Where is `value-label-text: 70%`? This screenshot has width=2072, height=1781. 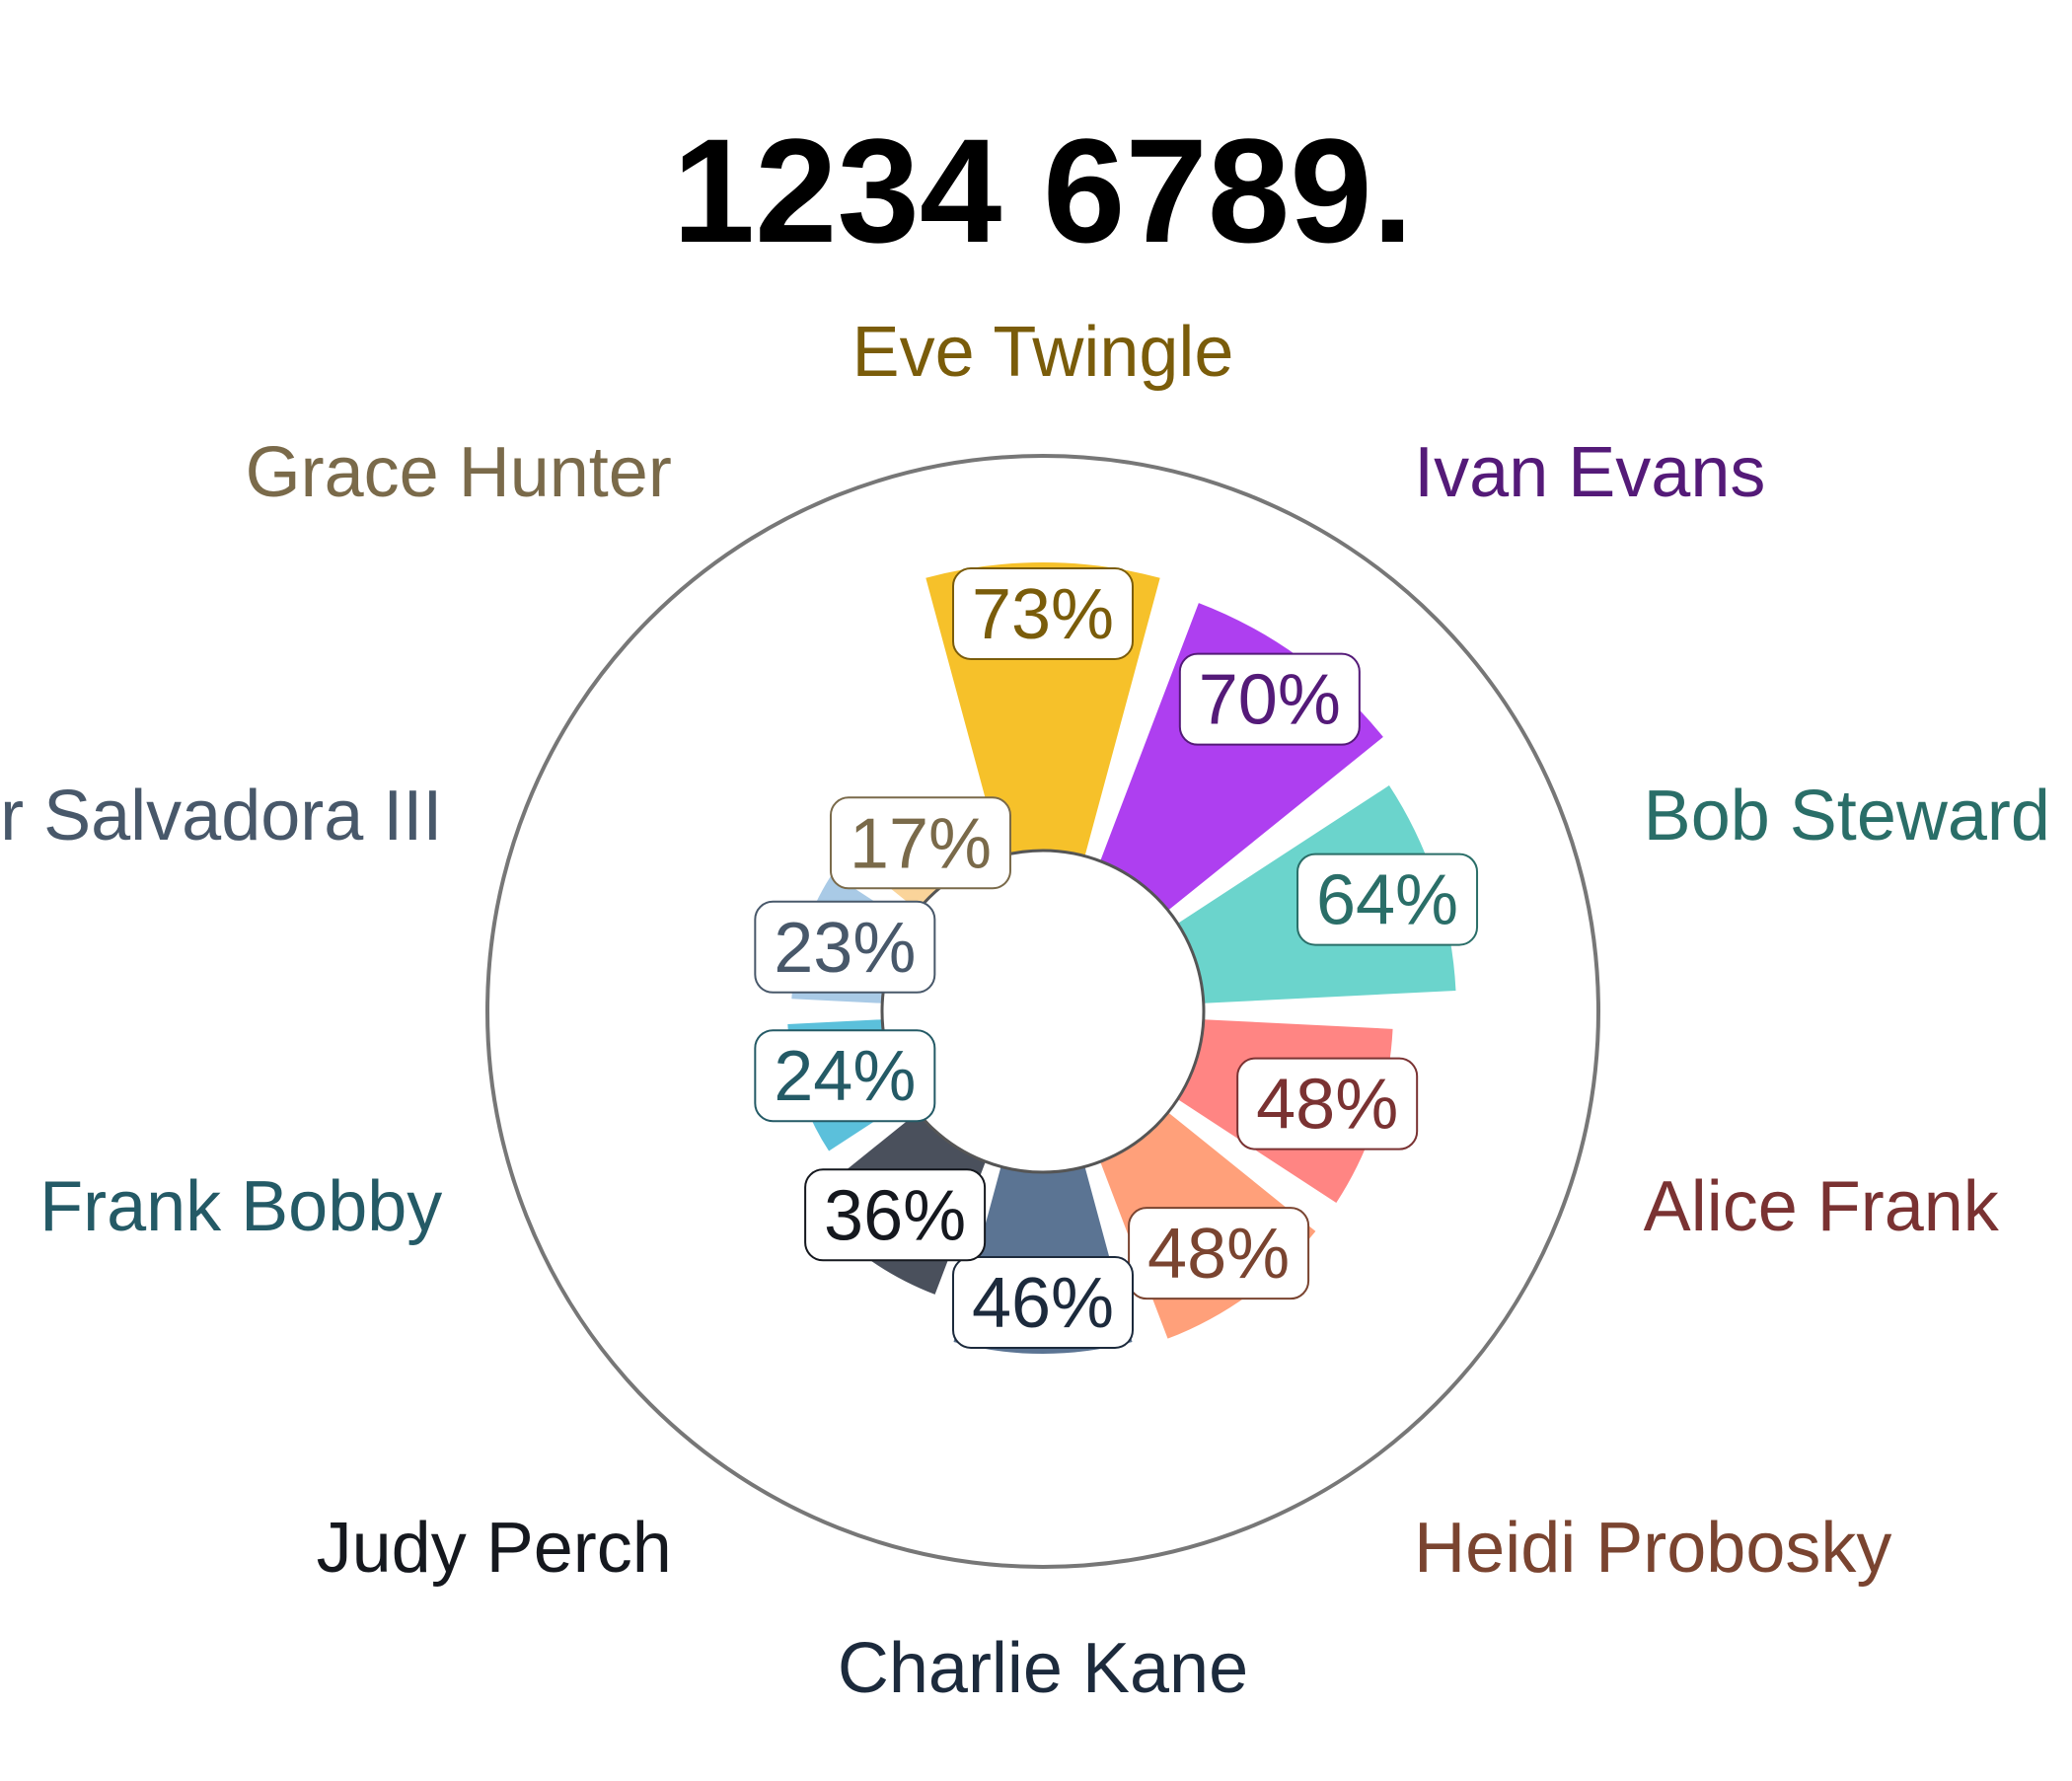
value-label-text: 70% is located at coordinates (1270, 701).